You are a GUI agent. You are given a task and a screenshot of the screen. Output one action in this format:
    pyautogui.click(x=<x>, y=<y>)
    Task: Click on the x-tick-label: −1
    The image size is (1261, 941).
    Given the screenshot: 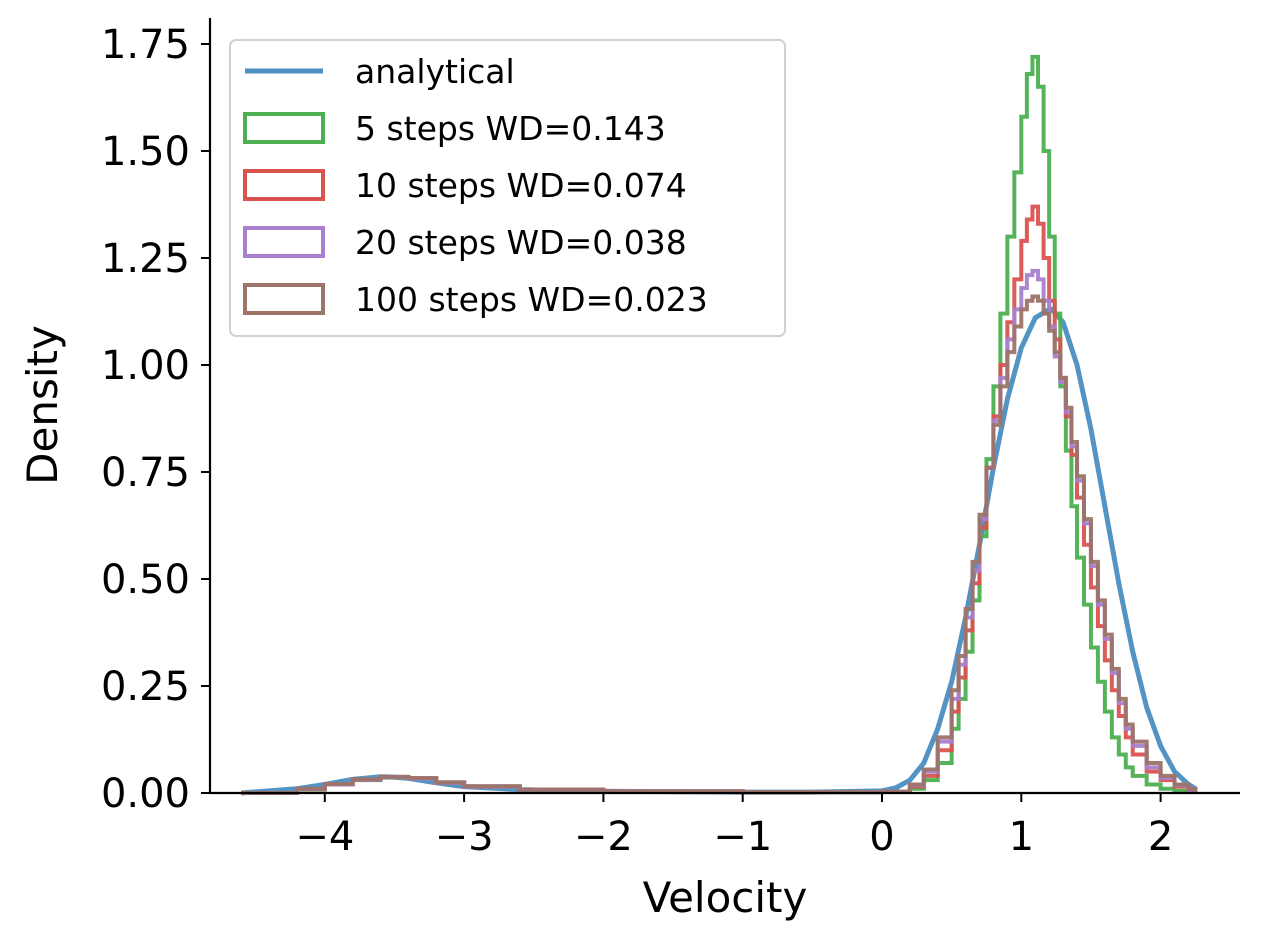 What is the action you would take?
    pyautogui.click(x=742, y=837)
    